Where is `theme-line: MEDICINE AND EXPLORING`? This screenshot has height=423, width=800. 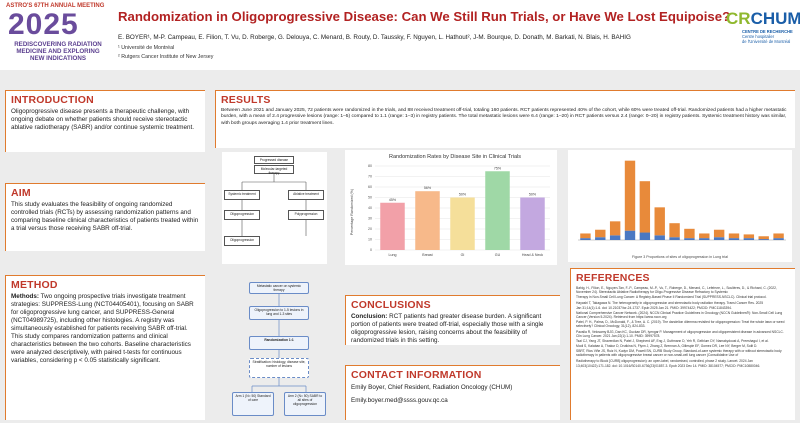
theme-line: MEDICINE AND EXPLORING is located at coordinates (58, 51).